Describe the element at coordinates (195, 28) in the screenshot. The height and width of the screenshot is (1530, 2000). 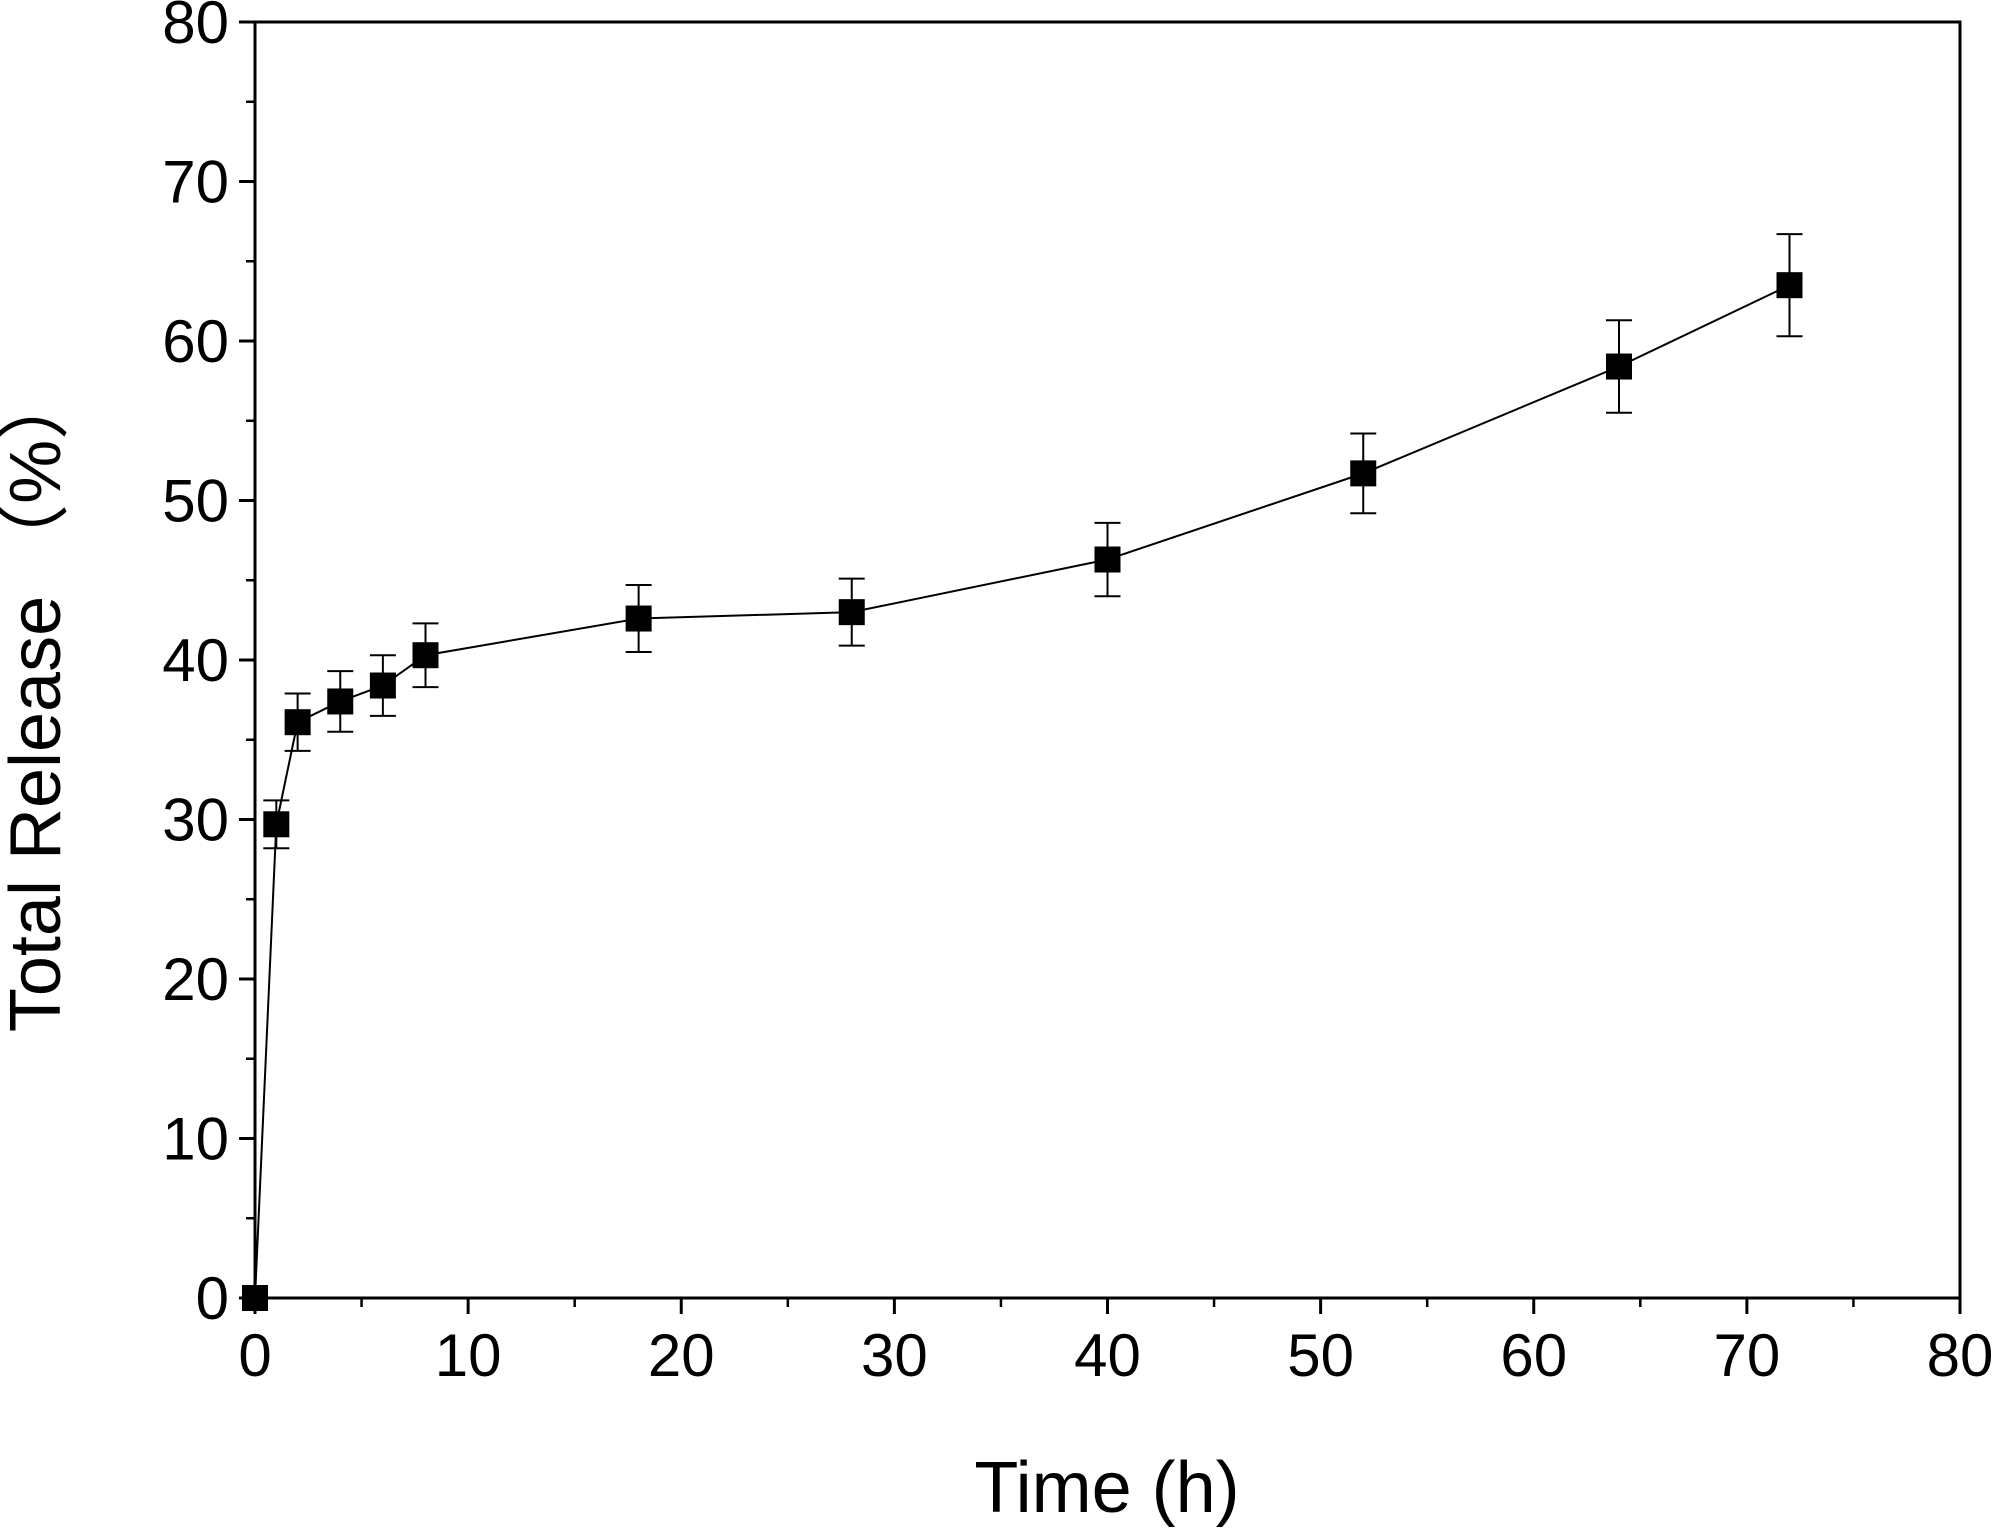
I see `y-tick-label: 80` at that location.